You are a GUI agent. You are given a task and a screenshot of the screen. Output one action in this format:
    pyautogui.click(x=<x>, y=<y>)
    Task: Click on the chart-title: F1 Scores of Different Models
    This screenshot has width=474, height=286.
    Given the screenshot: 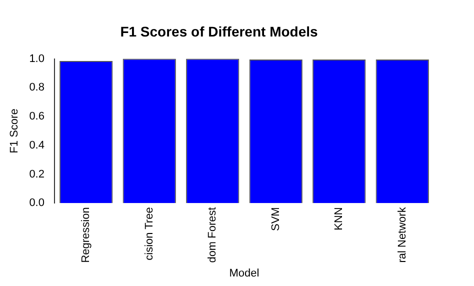 What is the action you would take?
    pyautogui.click(x=219, y=31)
    